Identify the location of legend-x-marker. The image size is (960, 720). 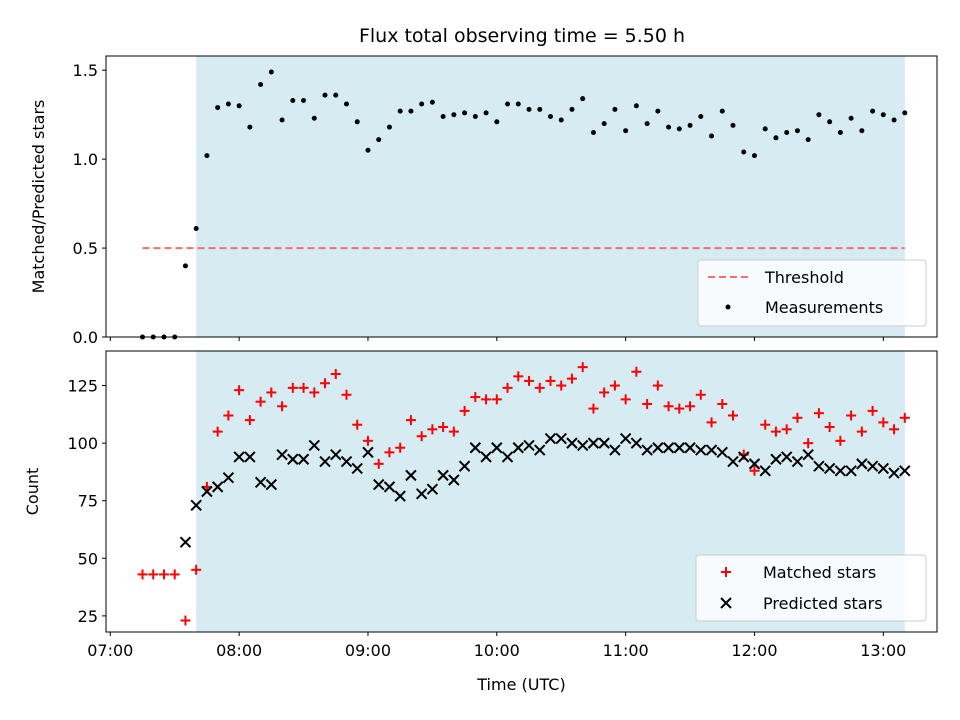
(726, 603).